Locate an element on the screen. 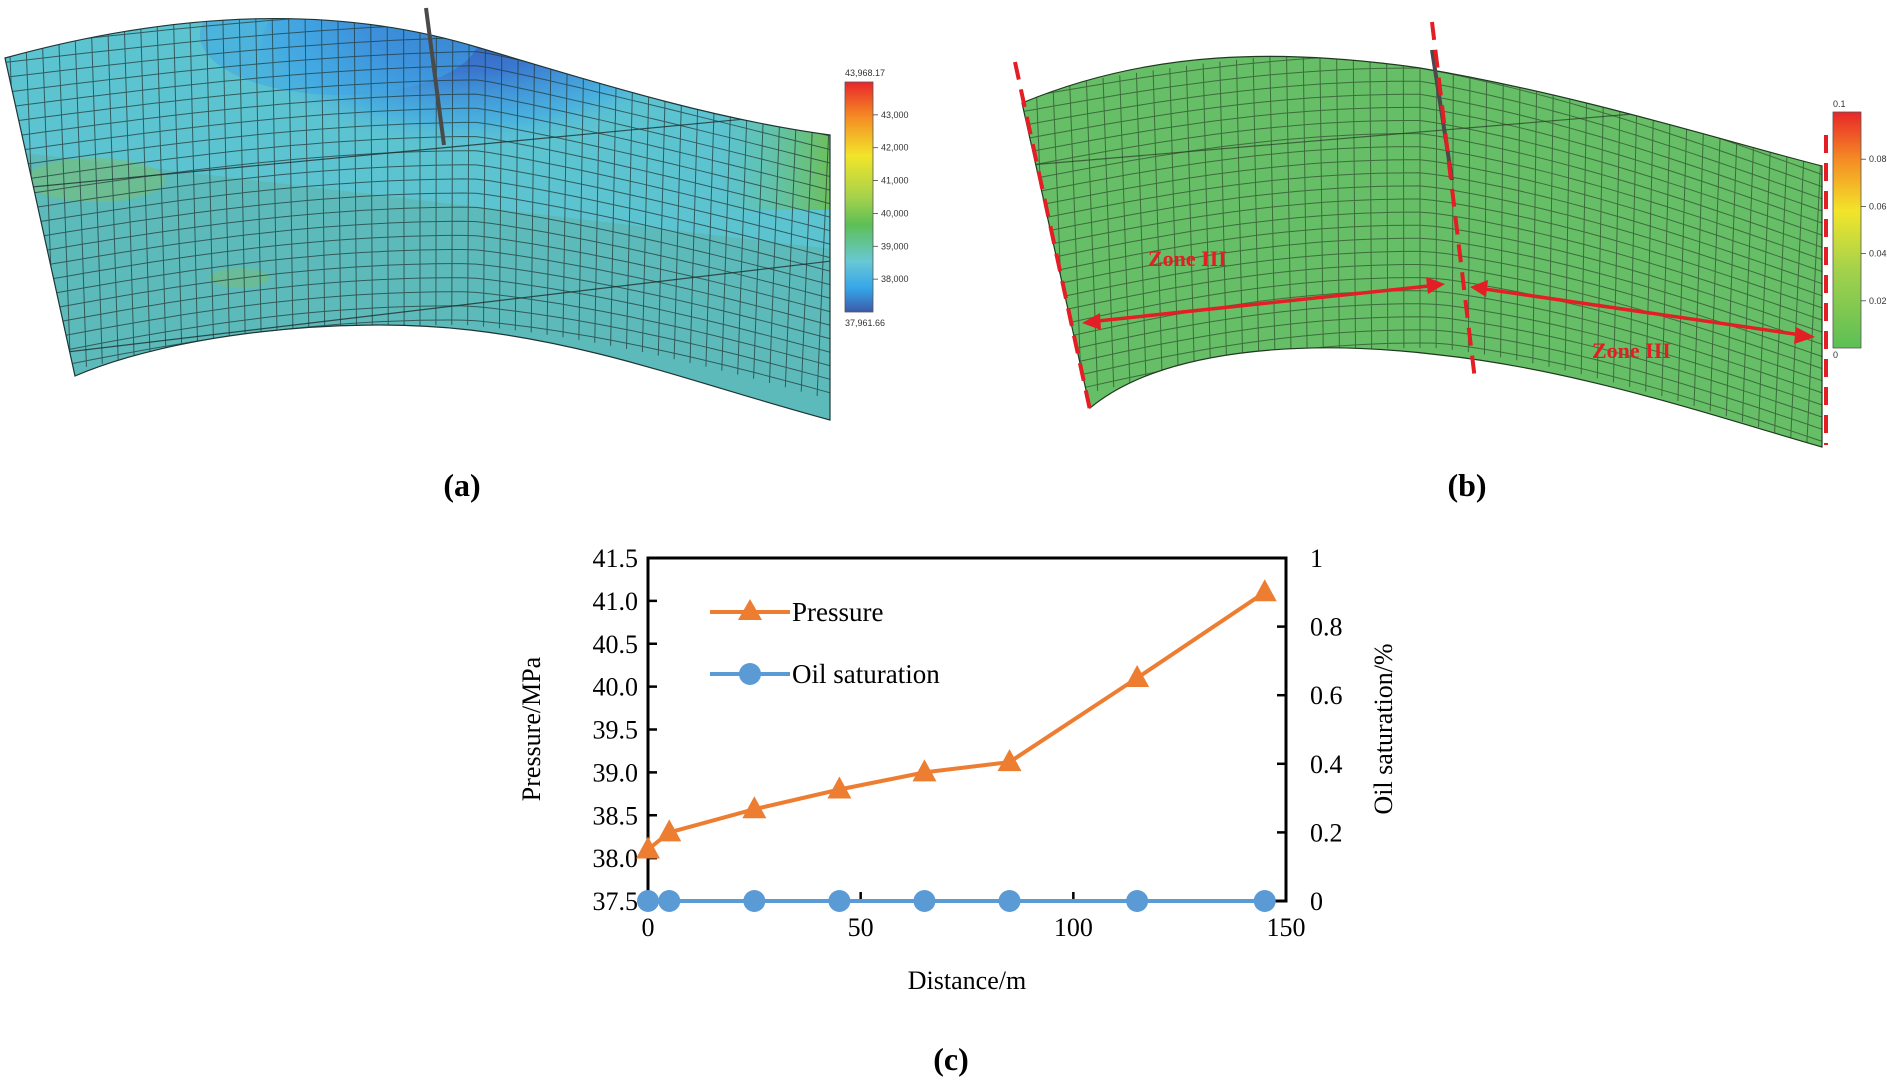  legend-item-pressure: Pressure is located at coordinates (796, 612).